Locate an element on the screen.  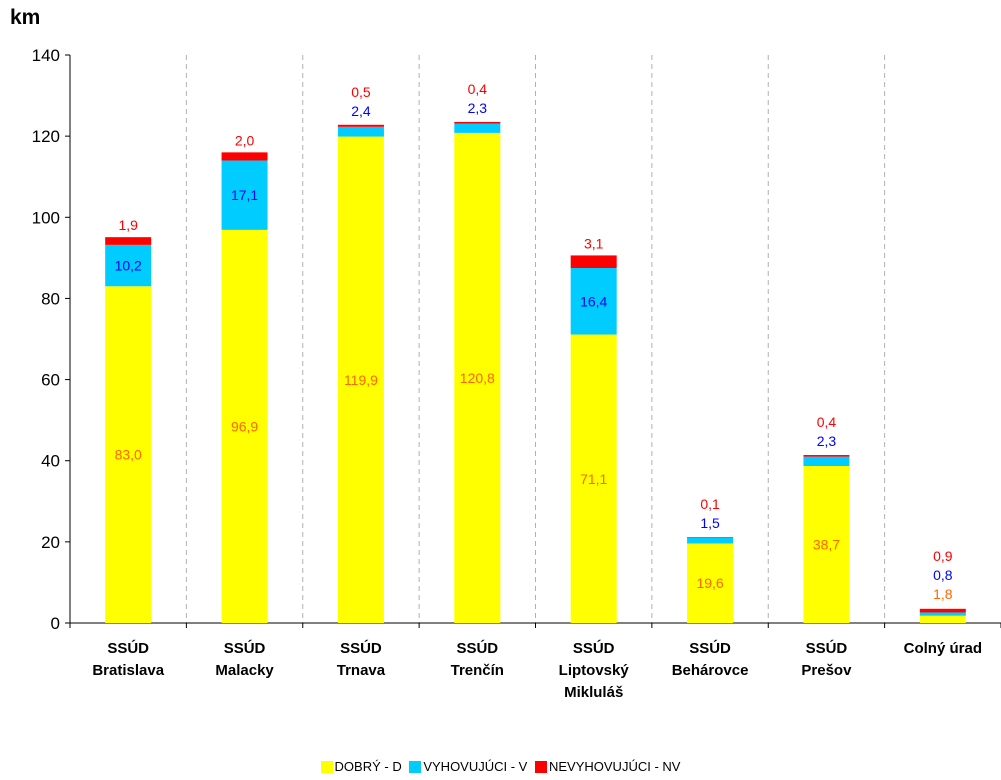
x-tick-label: Colný úrad is located at coordinates (943, 648).